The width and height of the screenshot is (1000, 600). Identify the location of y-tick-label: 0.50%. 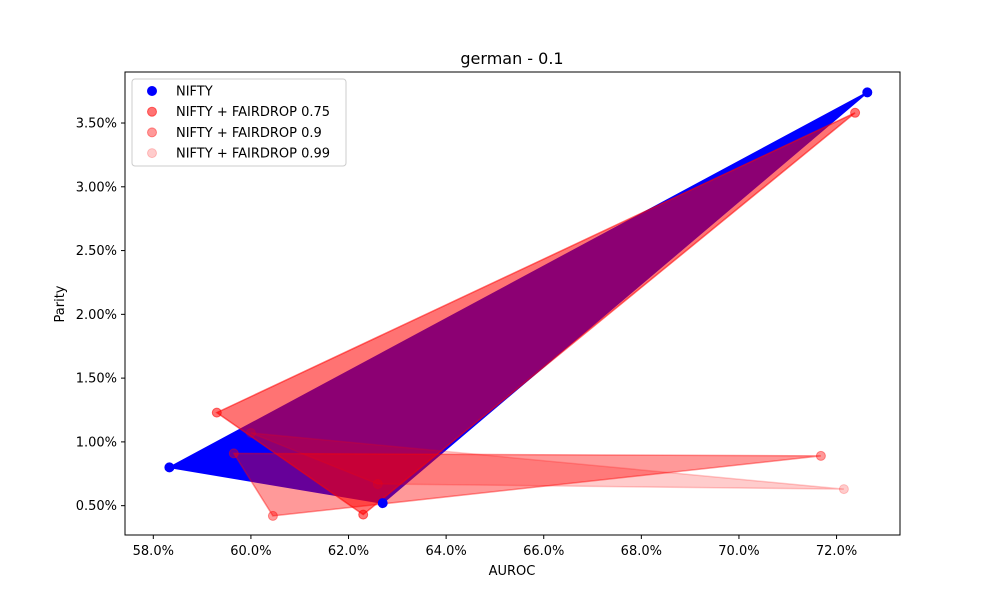
(96, 506).